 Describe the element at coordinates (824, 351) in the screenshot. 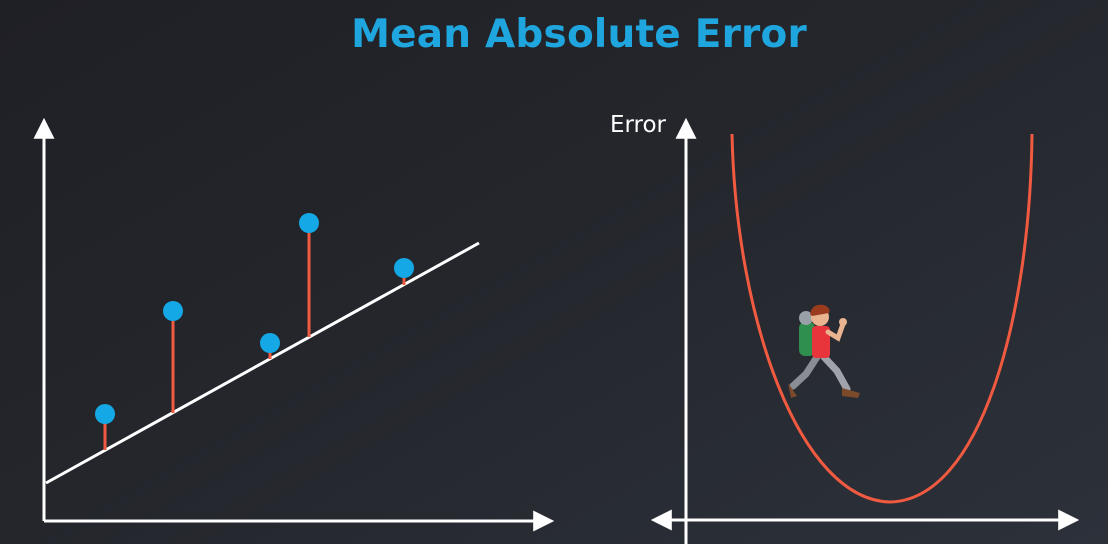

I see `hiker-with-backpack-icon` at that location.